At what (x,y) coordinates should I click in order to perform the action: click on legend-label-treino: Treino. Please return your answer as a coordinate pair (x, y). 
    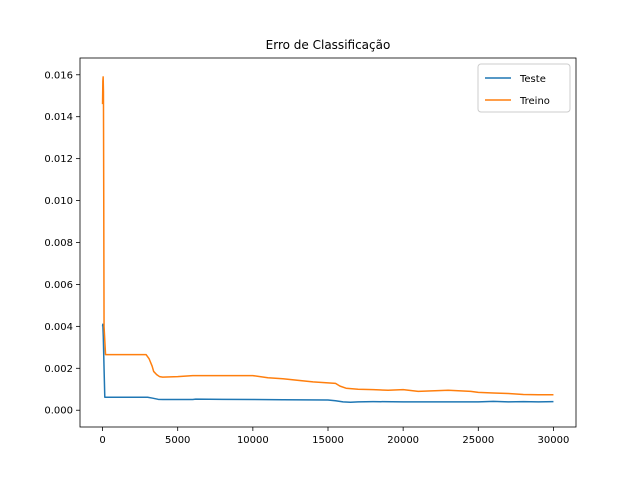
    Looking at the image, I should click on (534, 101).